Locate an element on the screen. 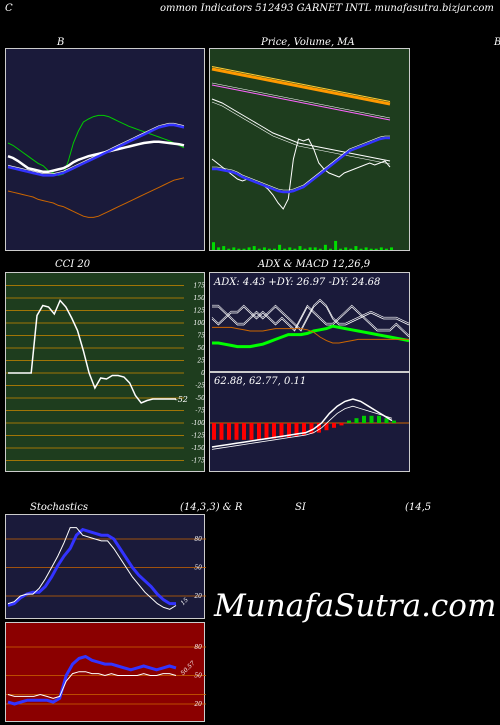 Image resolution: width=500 pixels, height=725 pixels. price-panel is located at coordinates (309, 149).